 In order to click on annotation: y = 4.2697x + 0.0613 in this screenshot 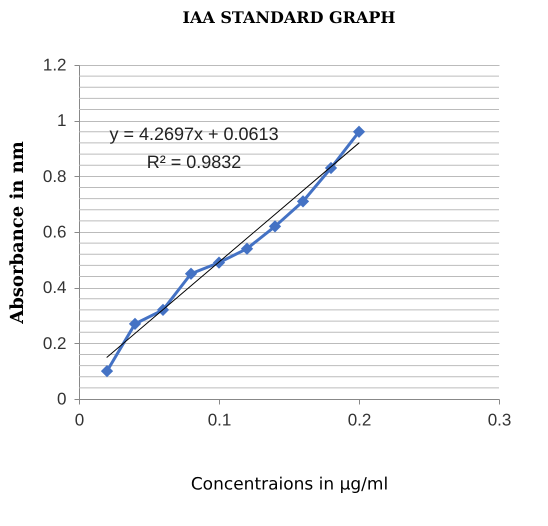, I will do `click(194, 134)`.